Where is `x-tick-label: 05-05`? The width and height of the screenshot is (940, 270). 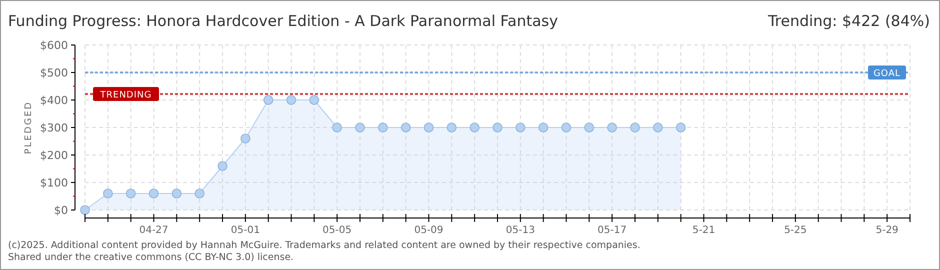 x-tick-label: 05-05 is located at coordinates (337, 230).